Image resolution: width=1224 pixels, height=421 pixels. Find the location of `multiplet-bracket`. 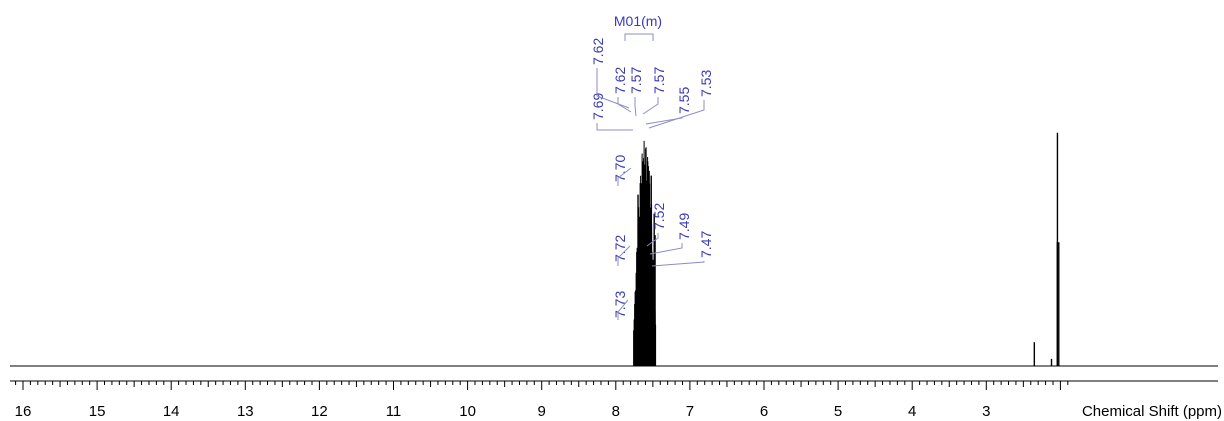

multiplet-bracket is located at coordinates (639, 37).